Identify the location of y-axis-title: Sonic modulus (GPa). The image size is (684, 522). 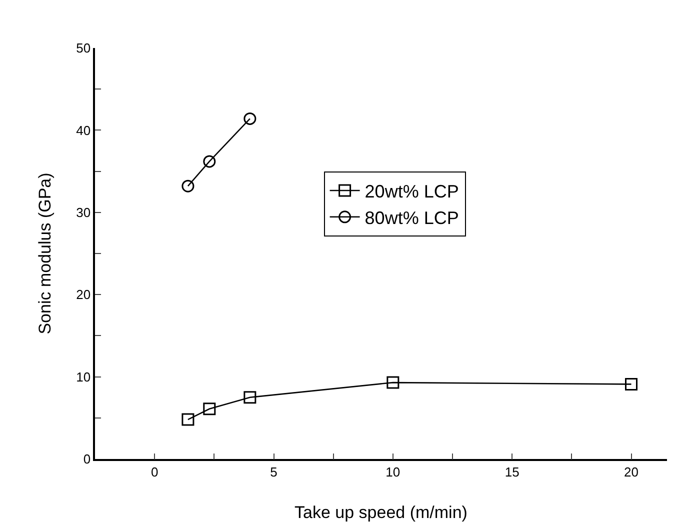
(45, 253).